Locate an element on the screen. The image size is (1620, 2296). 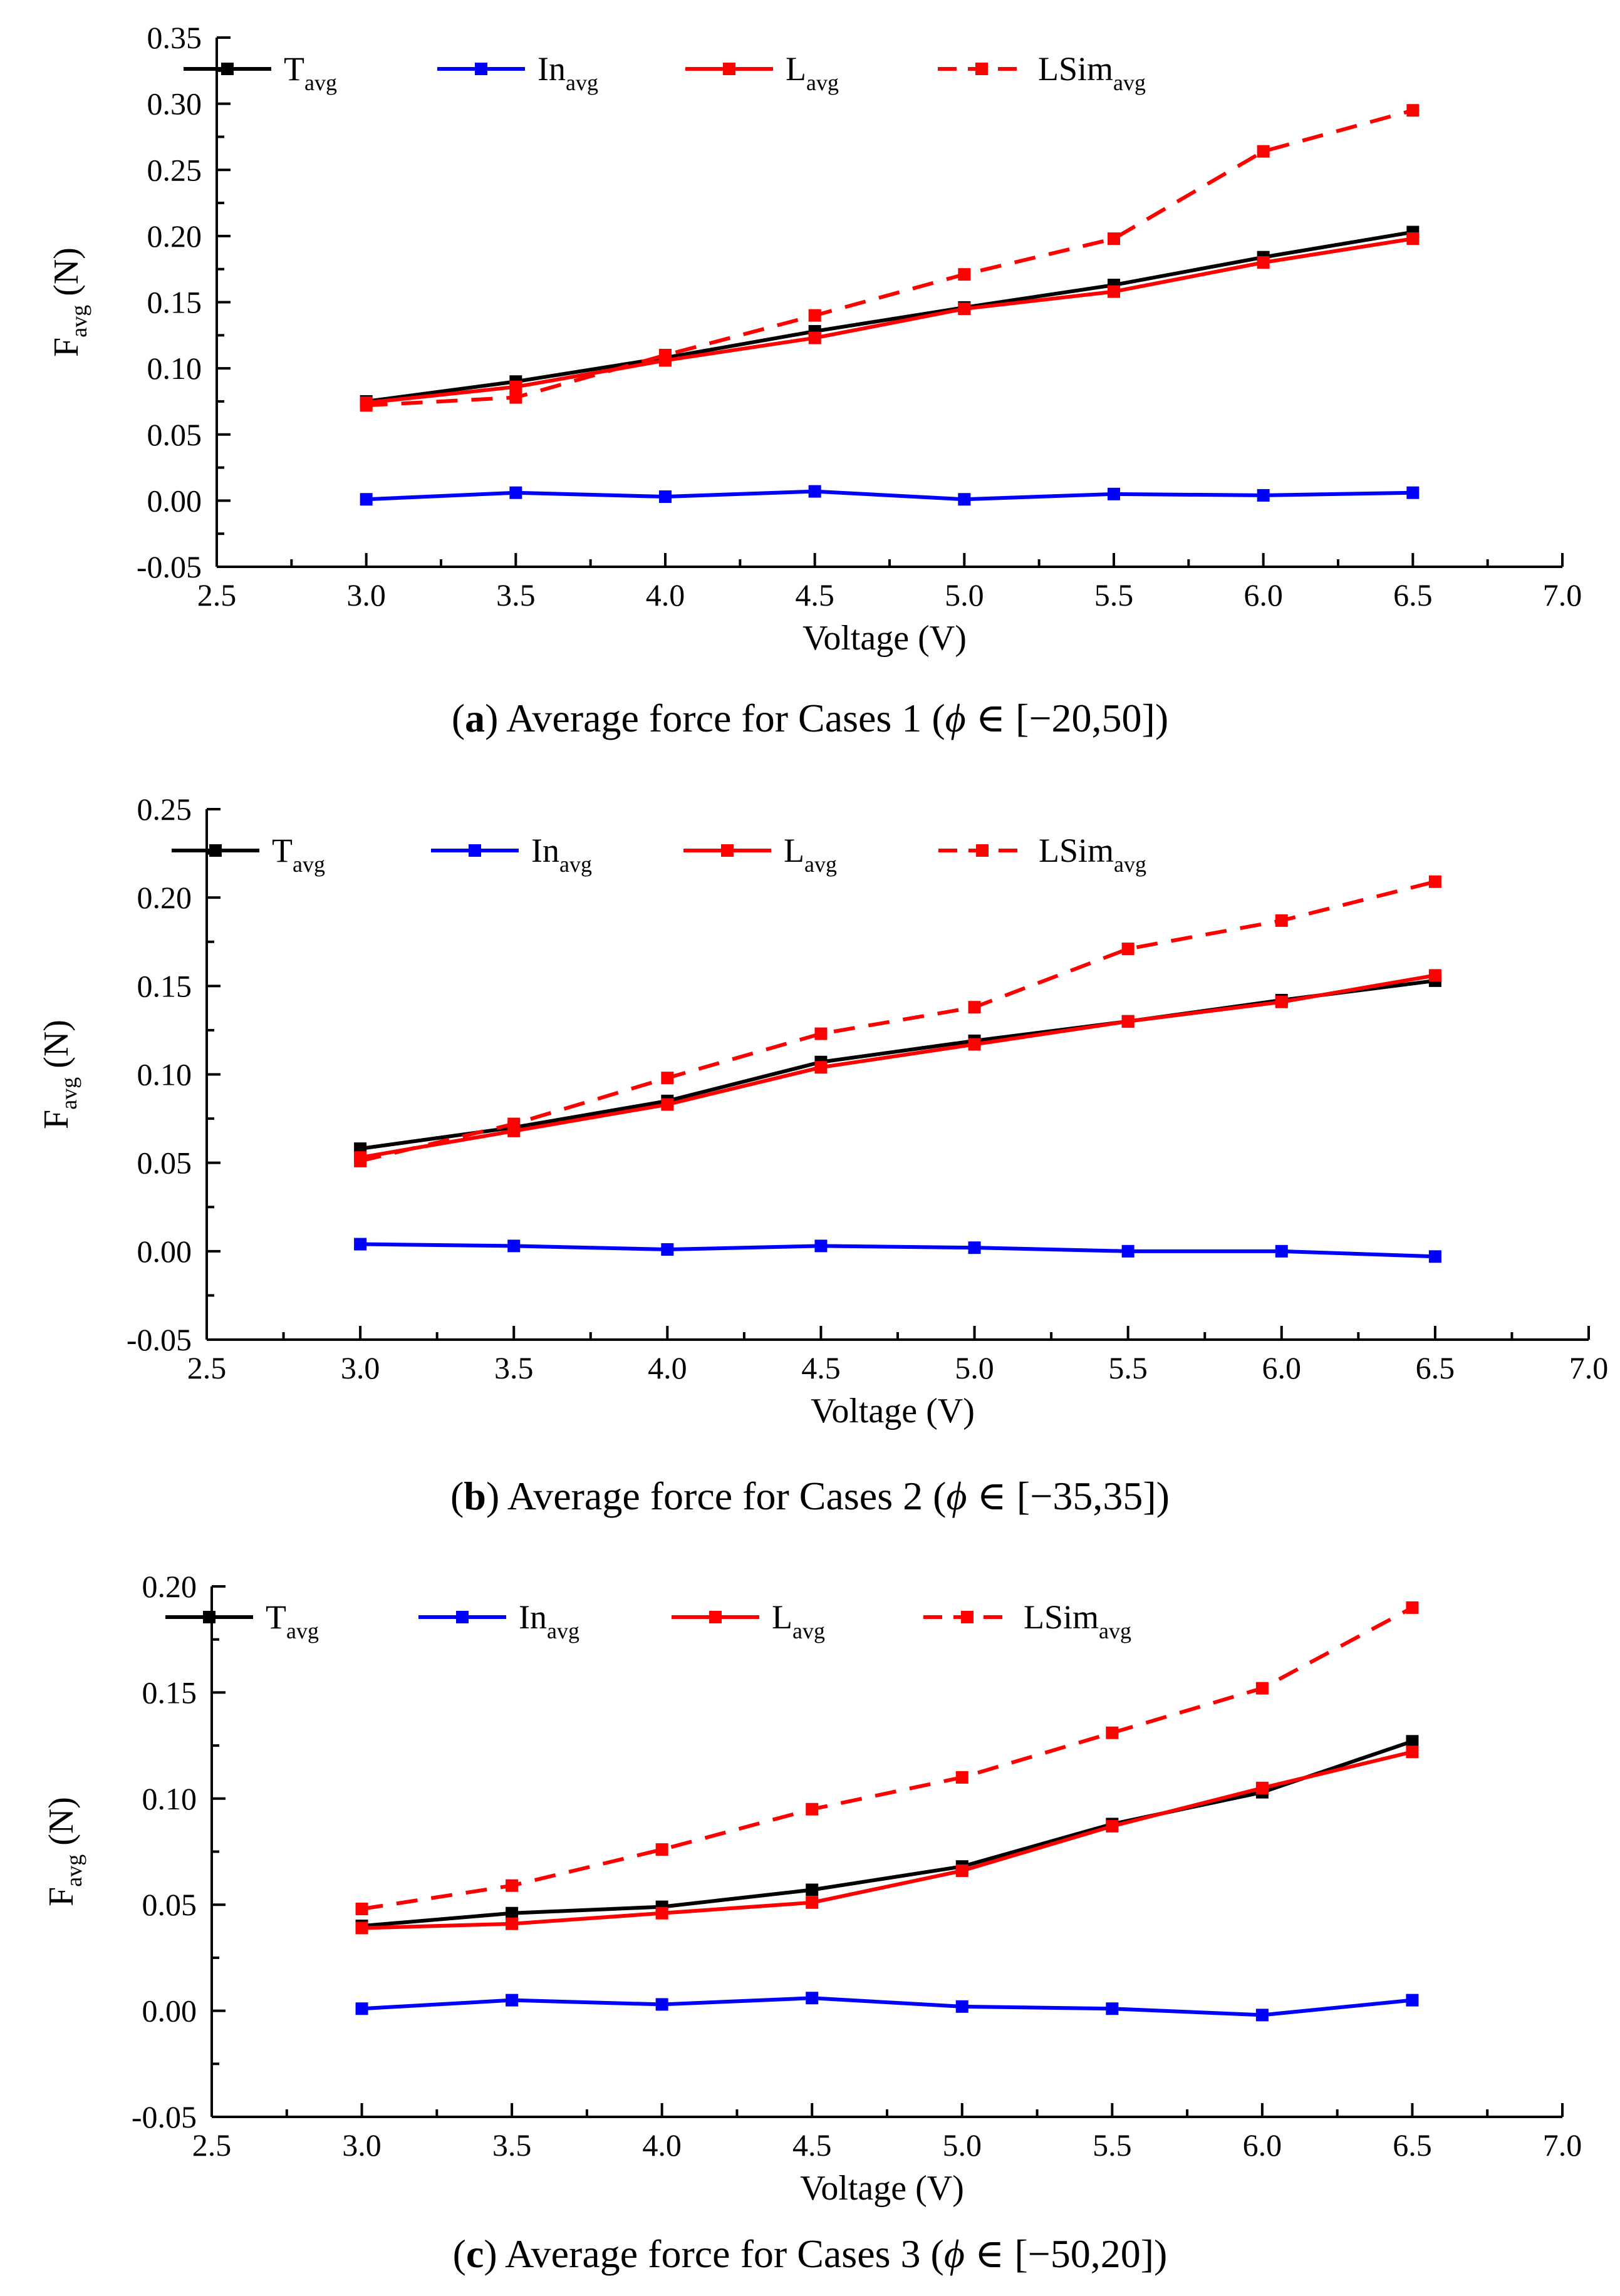
x-tick-label: 7.0 is located at coordinates (1562, 2145).